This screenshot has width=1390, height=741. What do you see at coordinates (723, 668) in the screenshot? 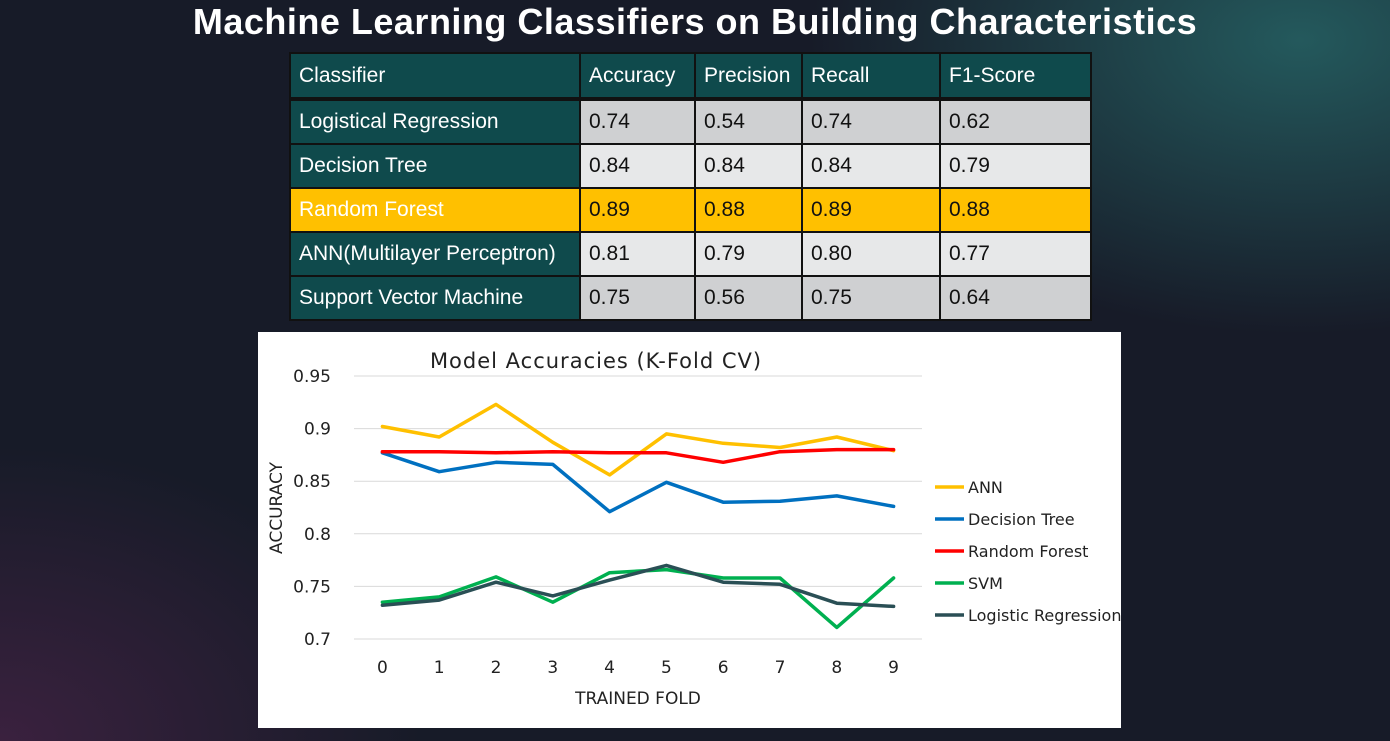
I see `x-tick-label: 6` at bounding box center [723, 668].